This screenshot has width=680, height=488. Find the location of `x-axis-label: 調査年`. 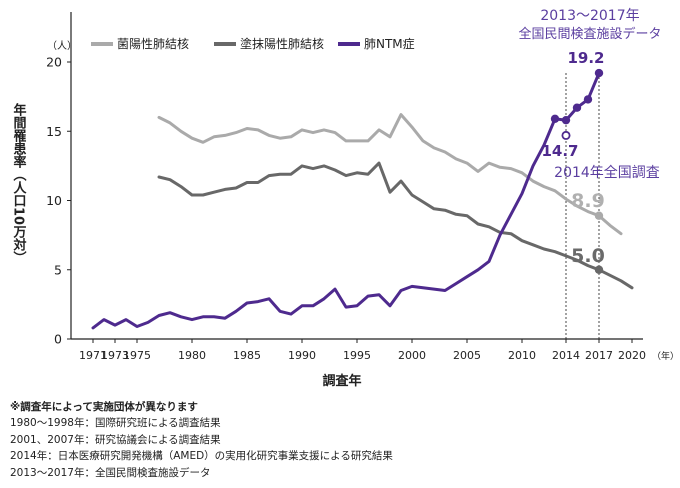

x-axis-label: 調査年 is located at coordinates (341, 381).